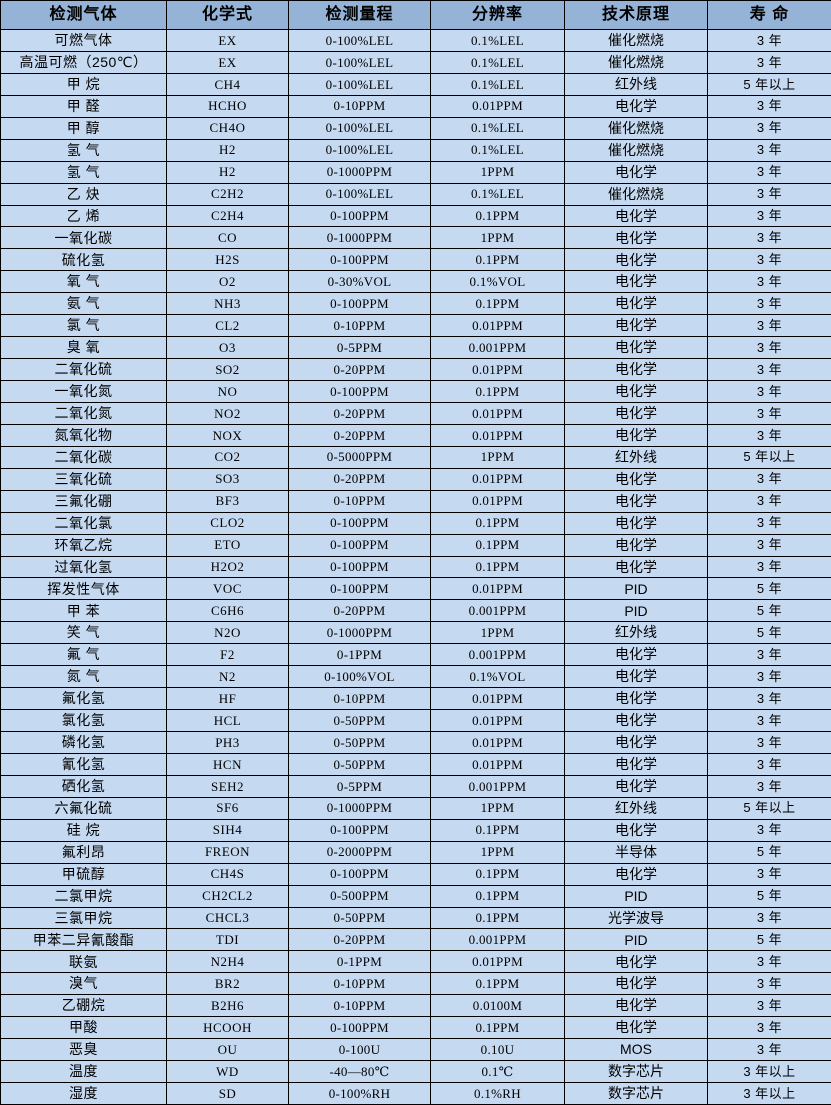  I want to click on cell-form: EX, so click(228, 62).